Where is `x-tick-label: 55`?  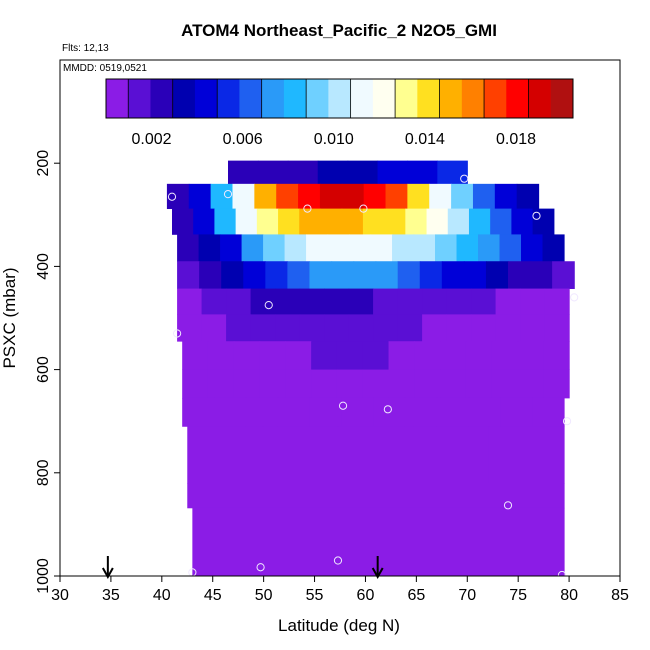
x-tick-label: 55 is located at coordinates (315, 595).